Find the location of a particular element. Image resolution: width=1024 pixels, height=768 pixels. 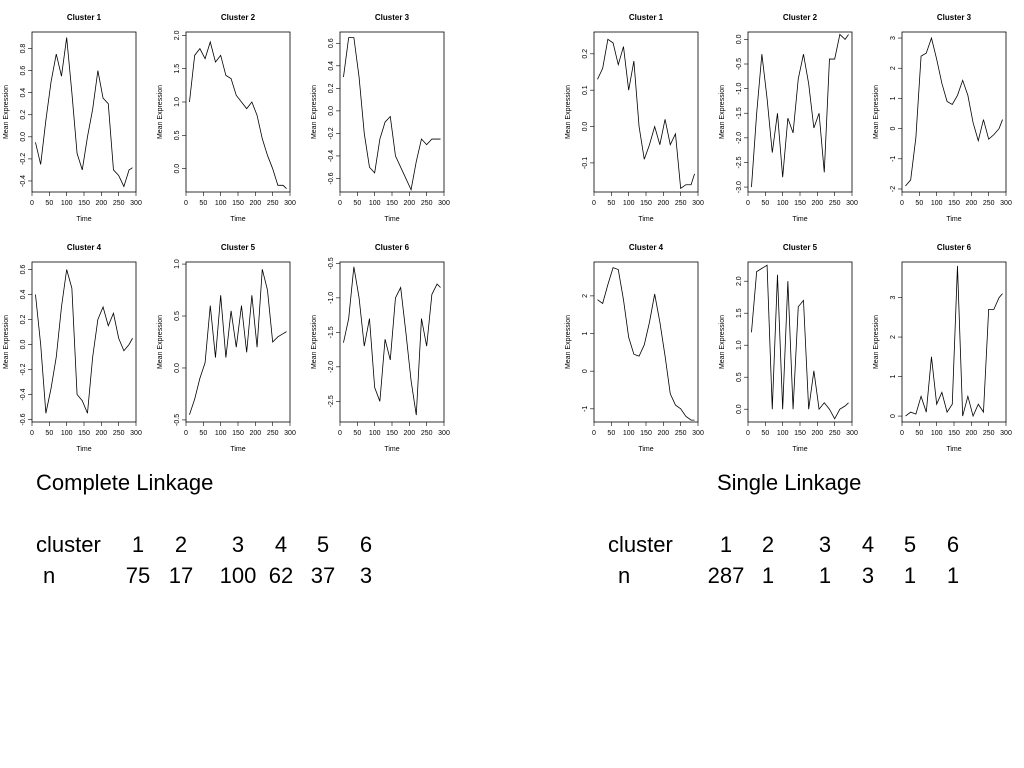

count-cell: 100 is located at coordinates (238, 575).